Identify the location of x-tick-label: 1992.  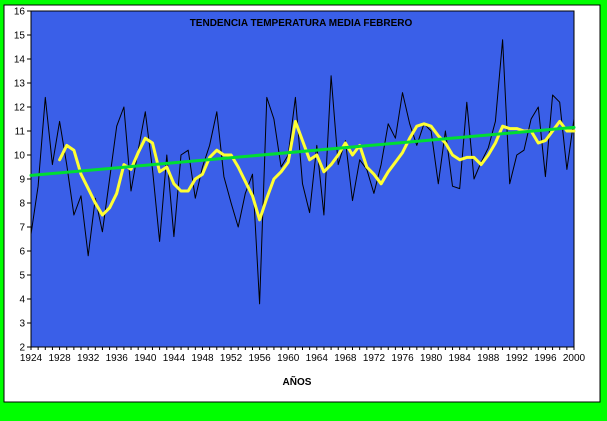
(517, 358).